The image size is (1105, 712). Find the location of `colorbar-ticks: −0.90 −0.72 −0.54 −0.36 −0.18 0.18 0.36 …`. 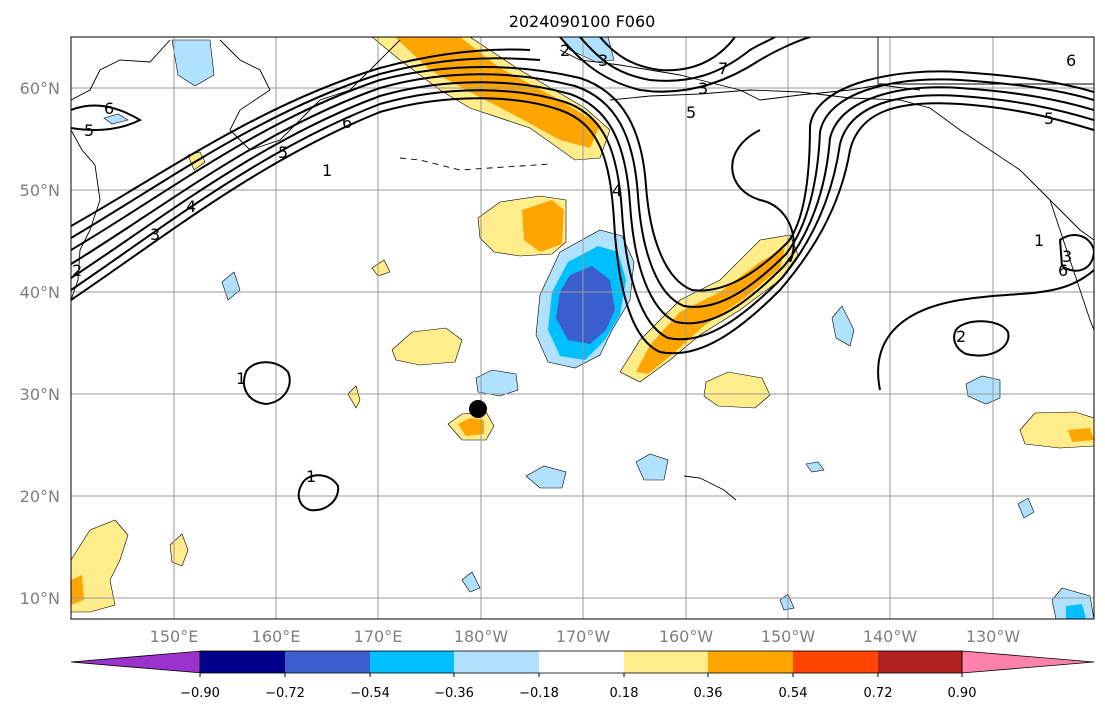

colorbar-ticks: −0.90 −0.72 −0.54 −0.36 −0.18 0.18 0.36 … is located at coordinates (578, 693).